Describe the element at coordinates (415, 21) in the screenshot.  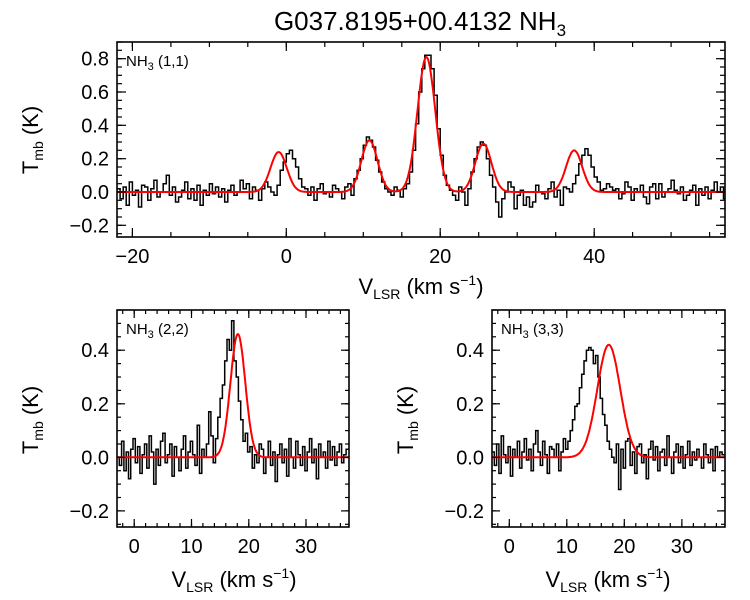
I see `figure-title-main: G037.8195+00.4132 NH` at that location.